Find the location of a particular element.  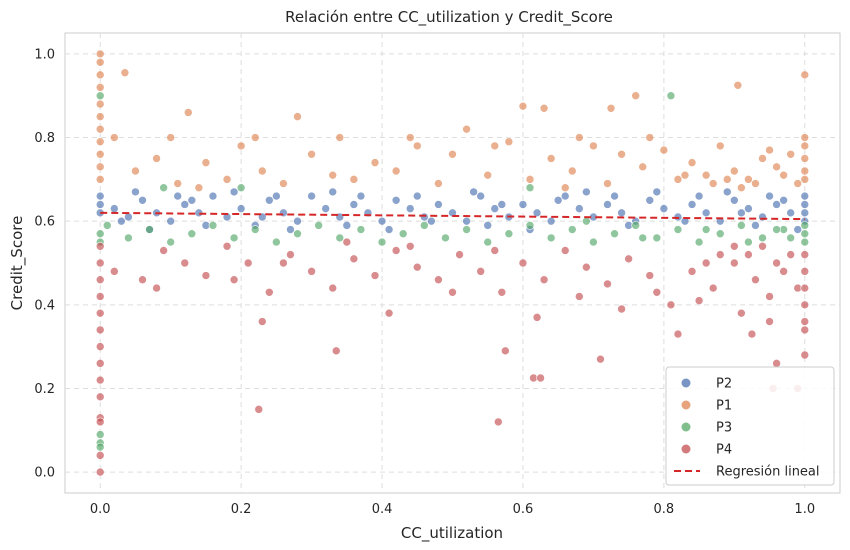

x-tick-label: 0.2 is located at coordinates (241, 509).